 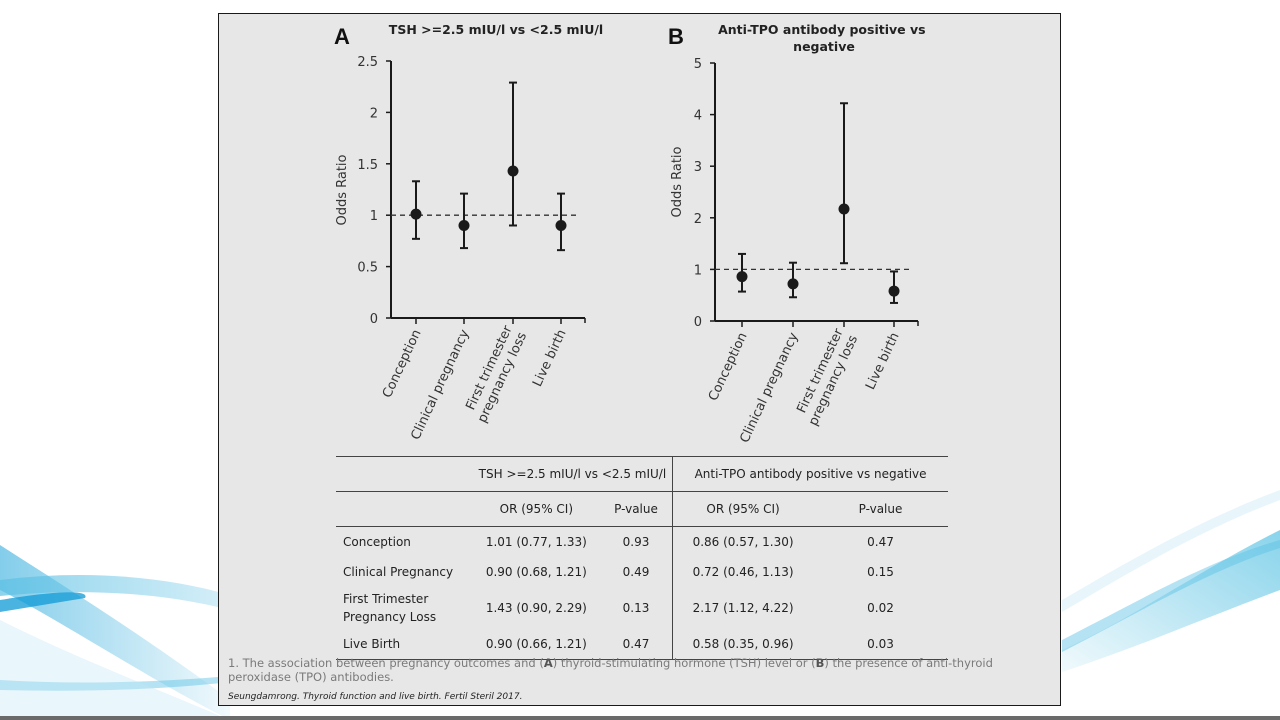 I want to click on table-sub-header-row: OR (95% CI) P-value OR (95% CI) P-value, so click(x=642, y=509).